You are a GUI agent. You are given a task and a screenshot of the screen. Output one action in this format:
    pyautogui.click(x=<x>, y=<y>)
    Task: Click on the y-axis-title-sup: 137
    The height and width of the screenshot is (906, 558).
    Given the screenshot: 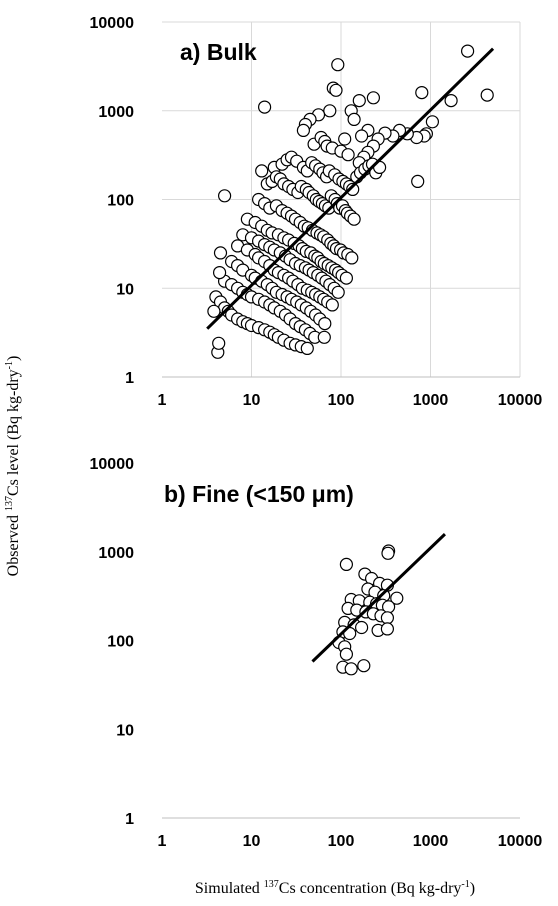 What is the action you would take?
    pyautogui.click(x=9, y=503)
    